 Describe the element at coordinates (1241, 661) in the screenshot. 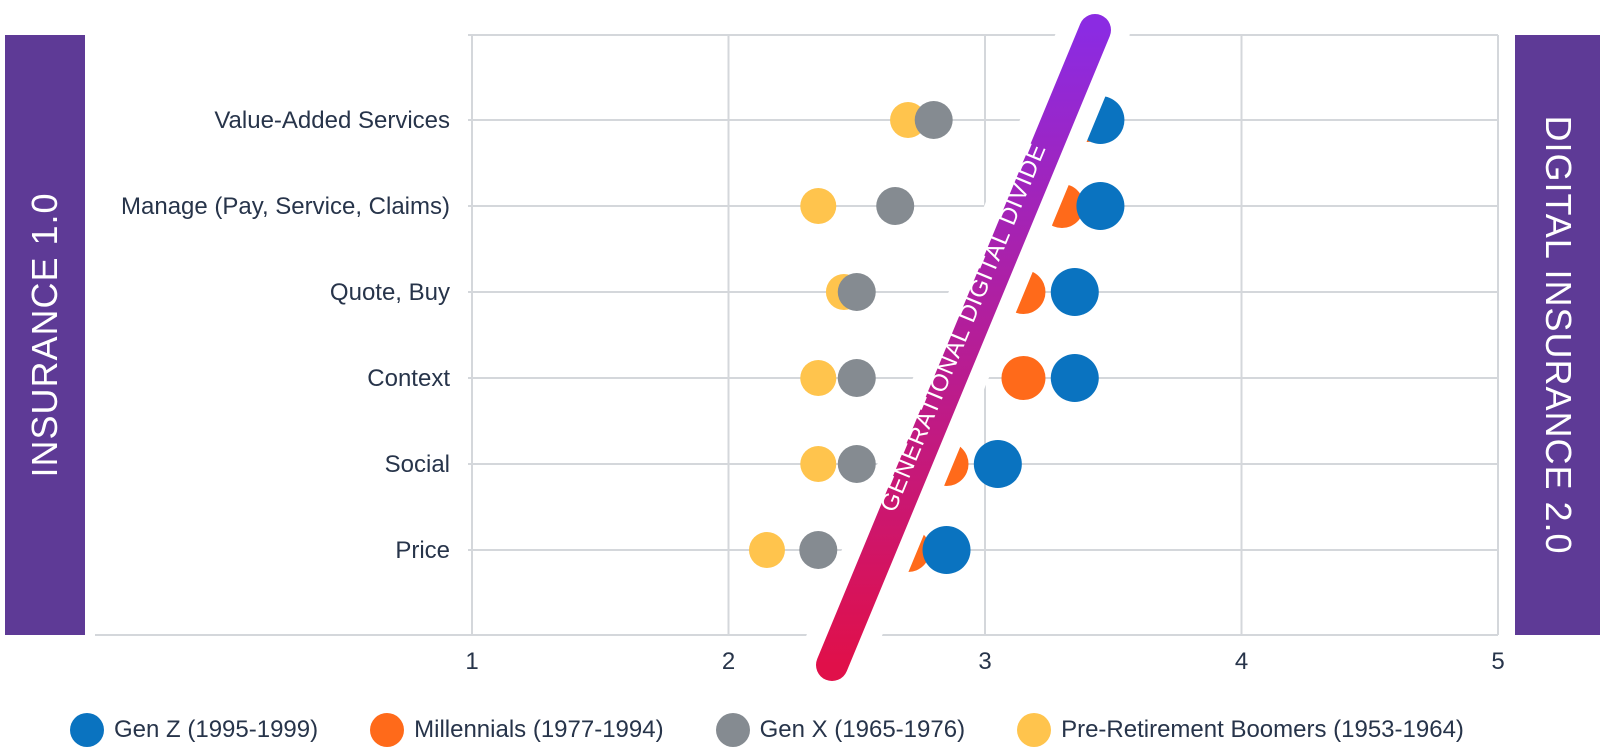

I see `x-tick-label: 4` at that location.